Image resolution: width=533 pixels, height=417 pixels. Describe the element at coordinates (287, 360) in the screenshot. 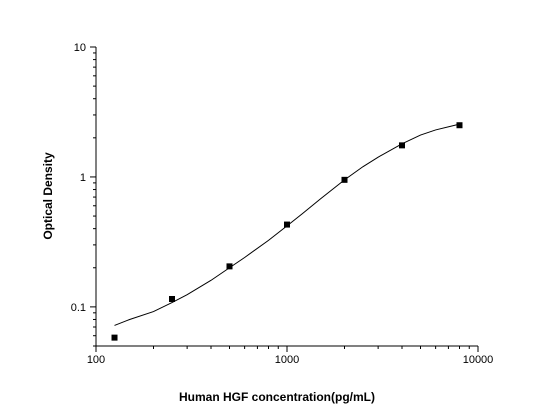

I see `x-tick-label: 1000` at that location.